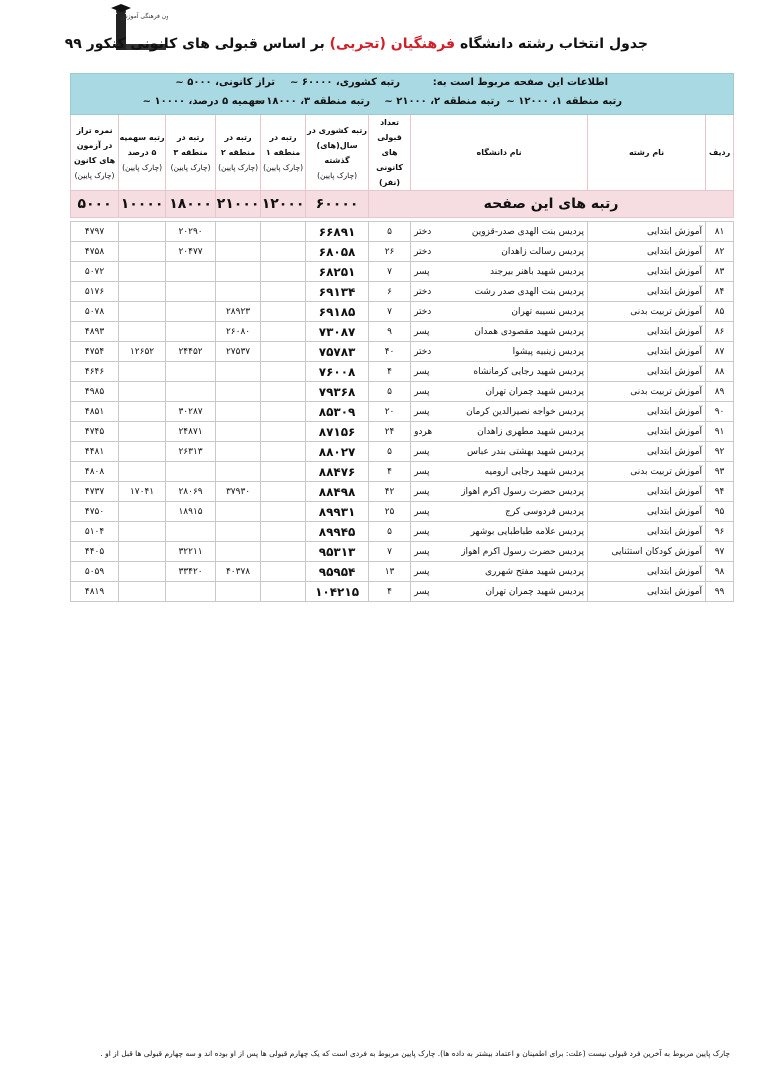 The height and width of the screenshot is (1077, 770). I want to click on info-text: رتبه منطقه ۲، ۲۱۰۰۰ ~, so click(442, 101).